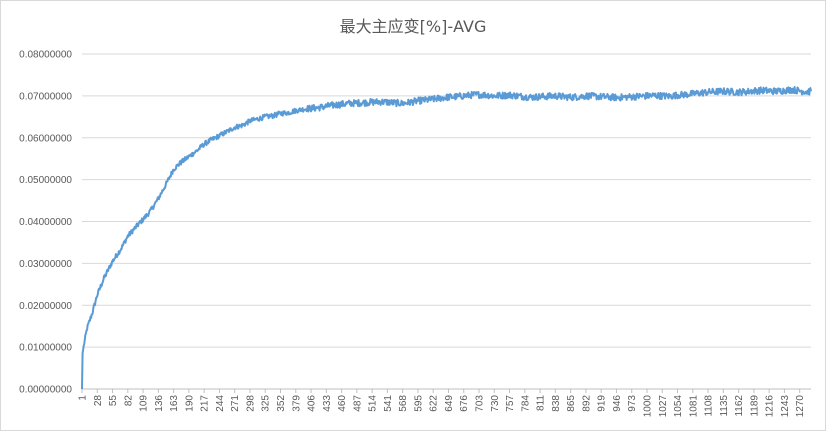 Image resolution: width=826 pixels, height=432 pixels. Describe the element at coordinates (449, 403) in the screenshot. I see `x-tick-label: 649` at that location.